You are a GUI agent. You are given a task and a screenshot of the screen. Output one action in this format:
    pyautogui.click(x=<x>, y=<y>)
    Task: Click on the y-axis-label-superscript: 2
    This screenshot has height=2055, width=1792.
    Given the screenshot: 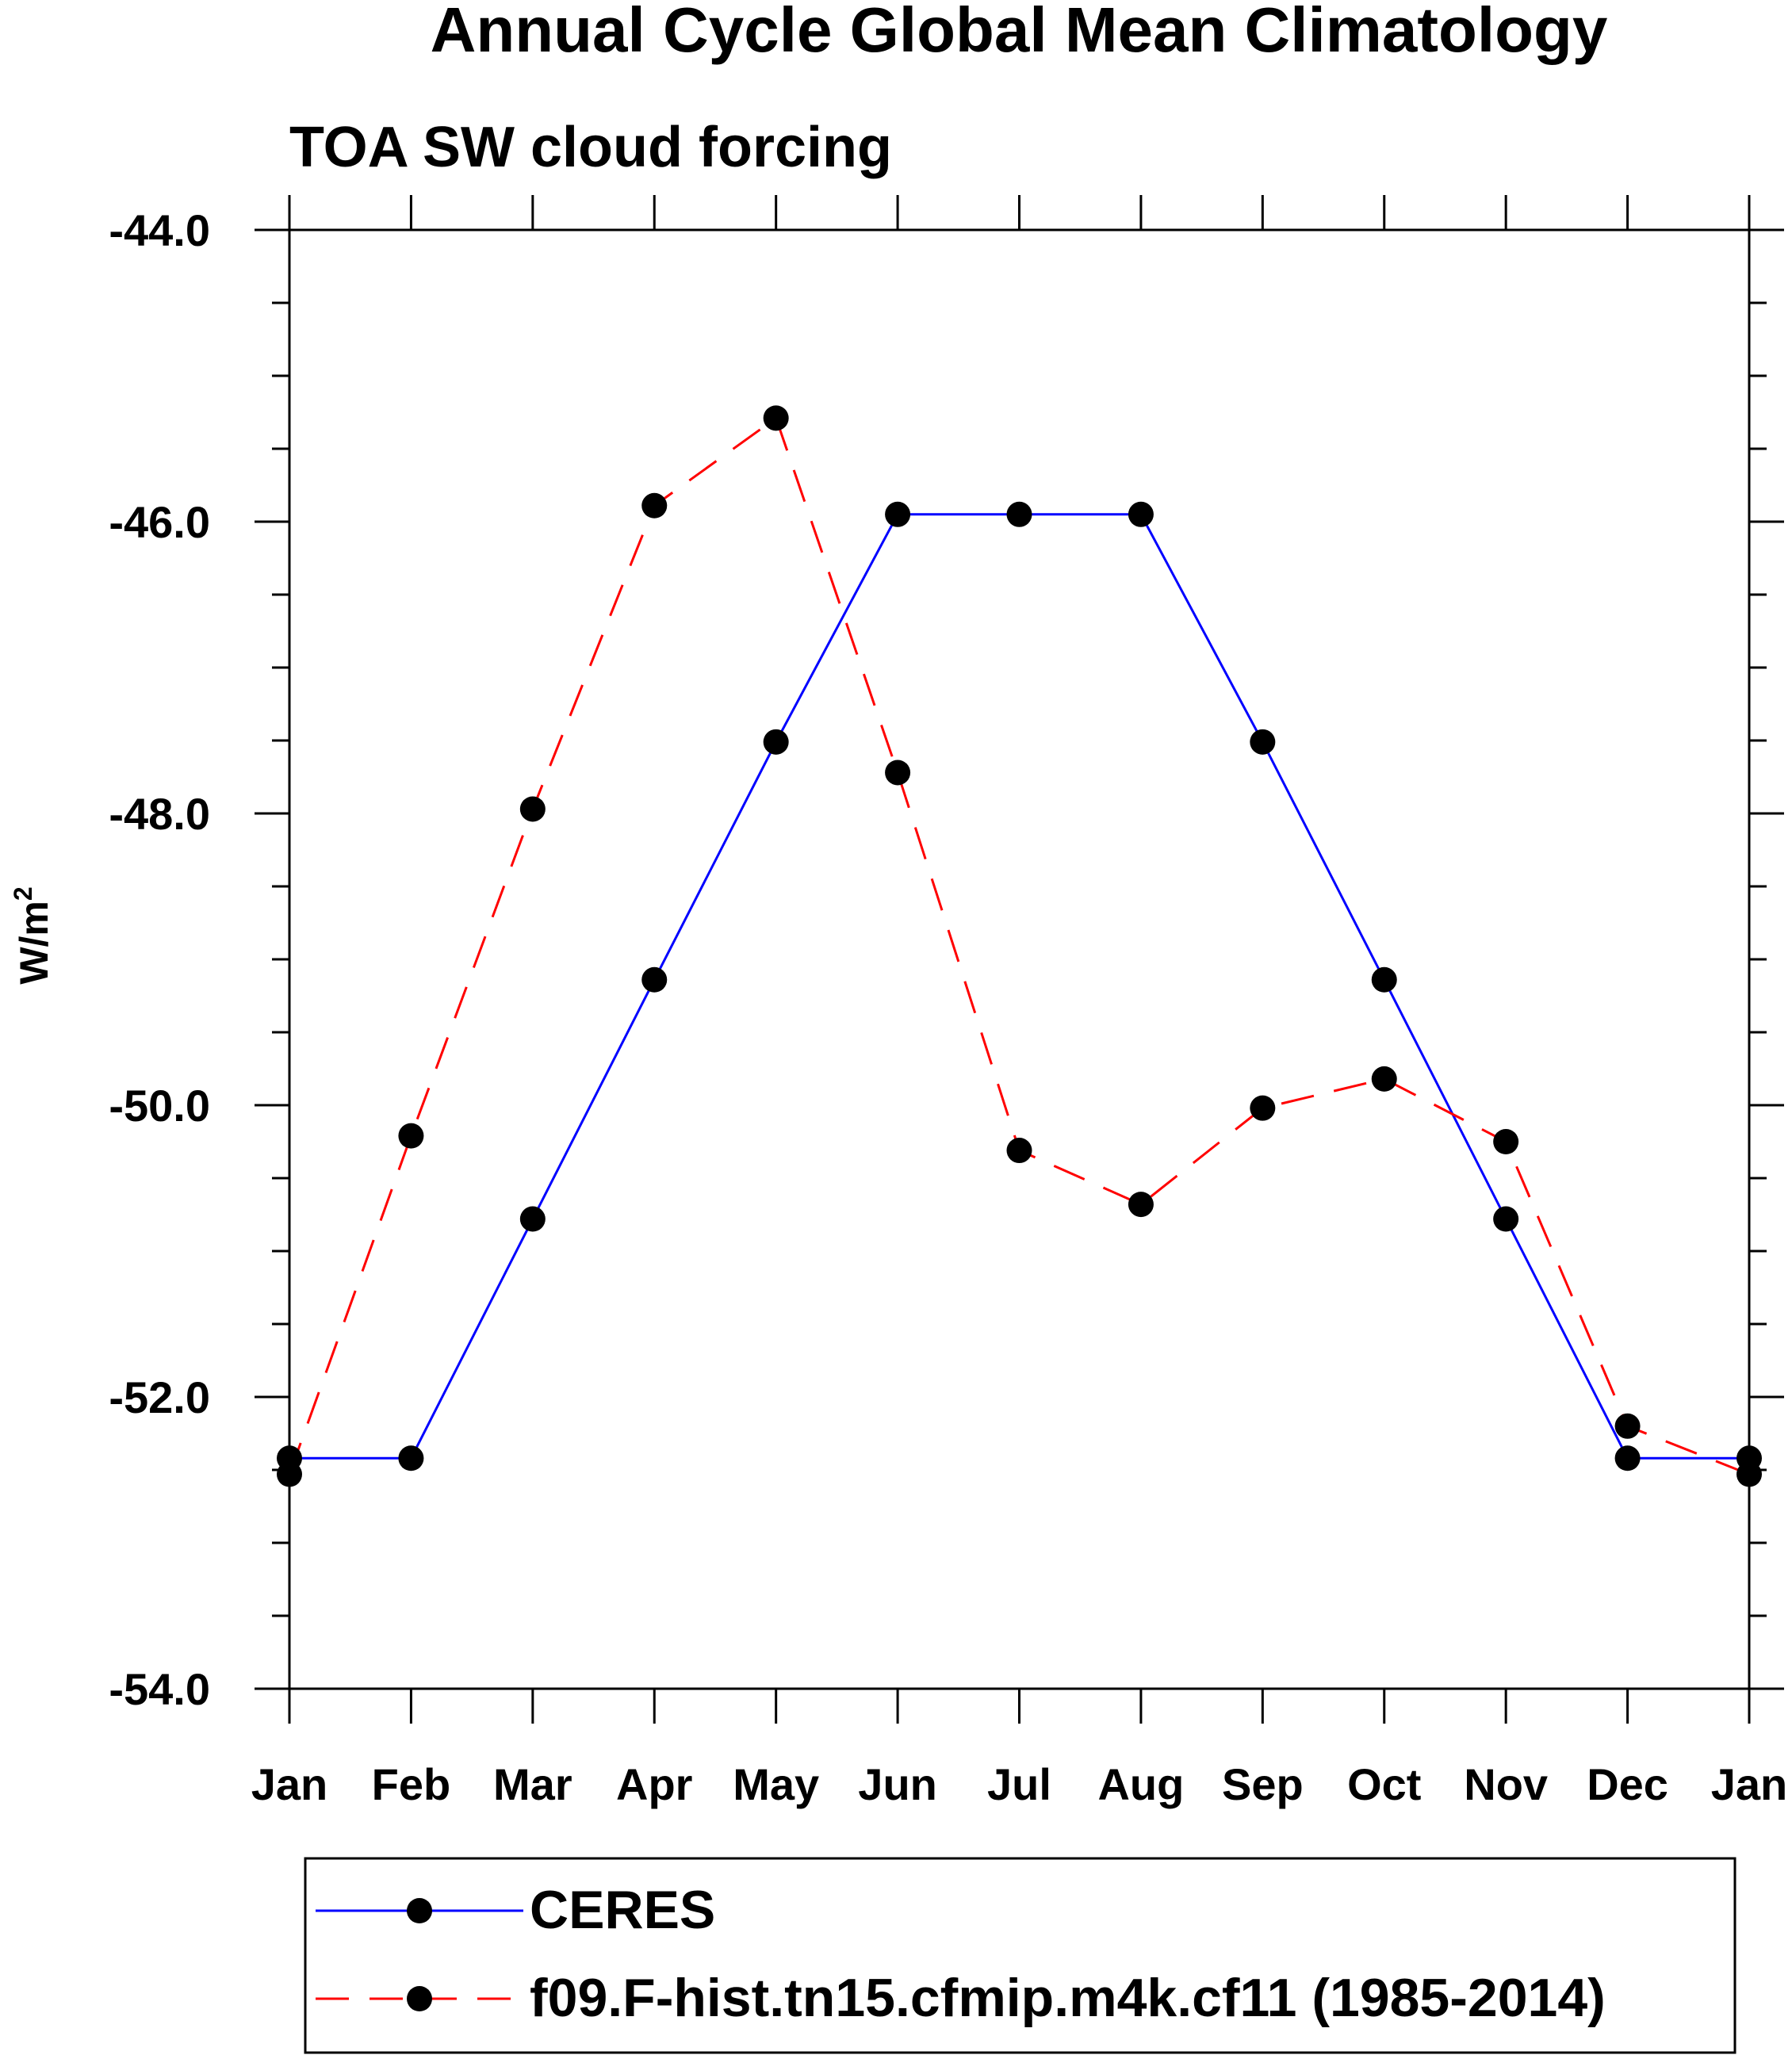 What is the action you would take?
    pyautogui.click(x=23, y=893)
    